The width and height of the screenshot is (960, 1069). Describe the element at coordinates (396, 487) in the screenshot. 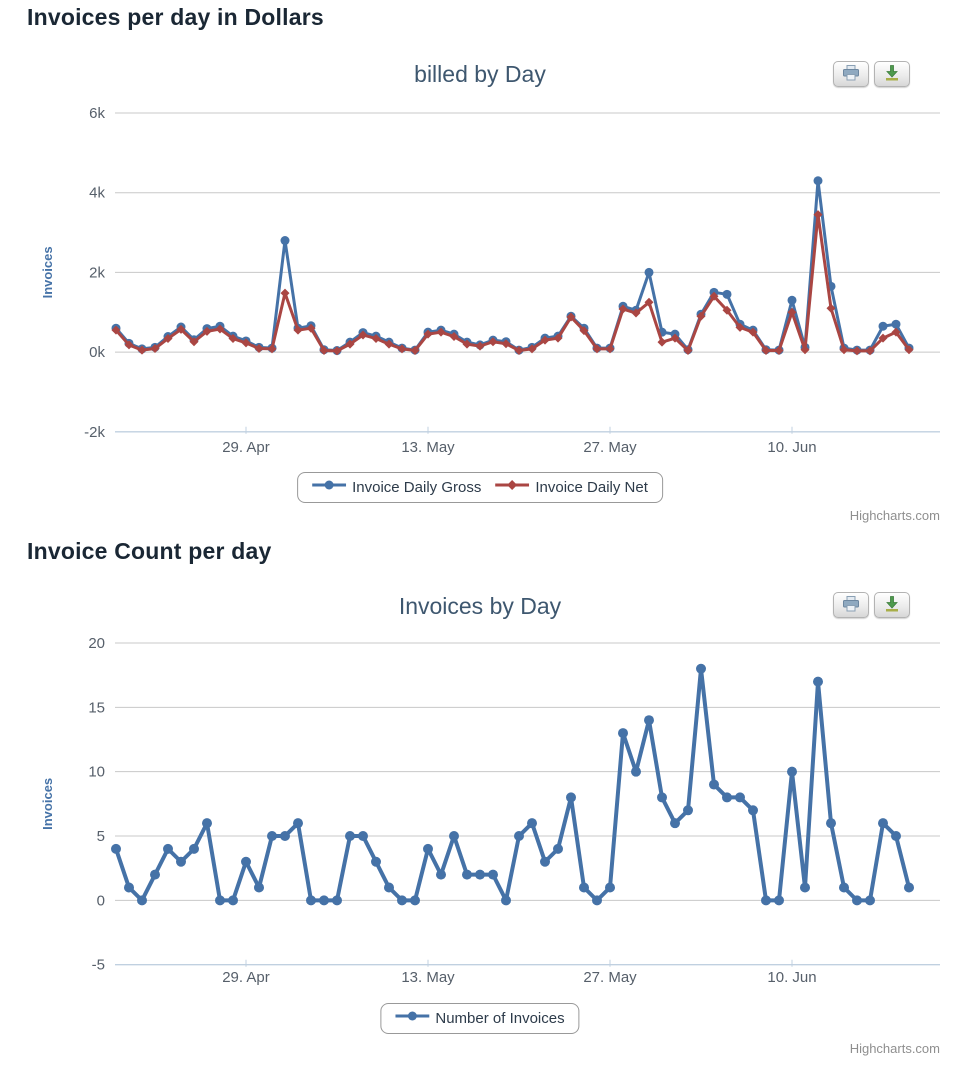

I see `legend-item-gross: Invoice Daily Gross` at that location.